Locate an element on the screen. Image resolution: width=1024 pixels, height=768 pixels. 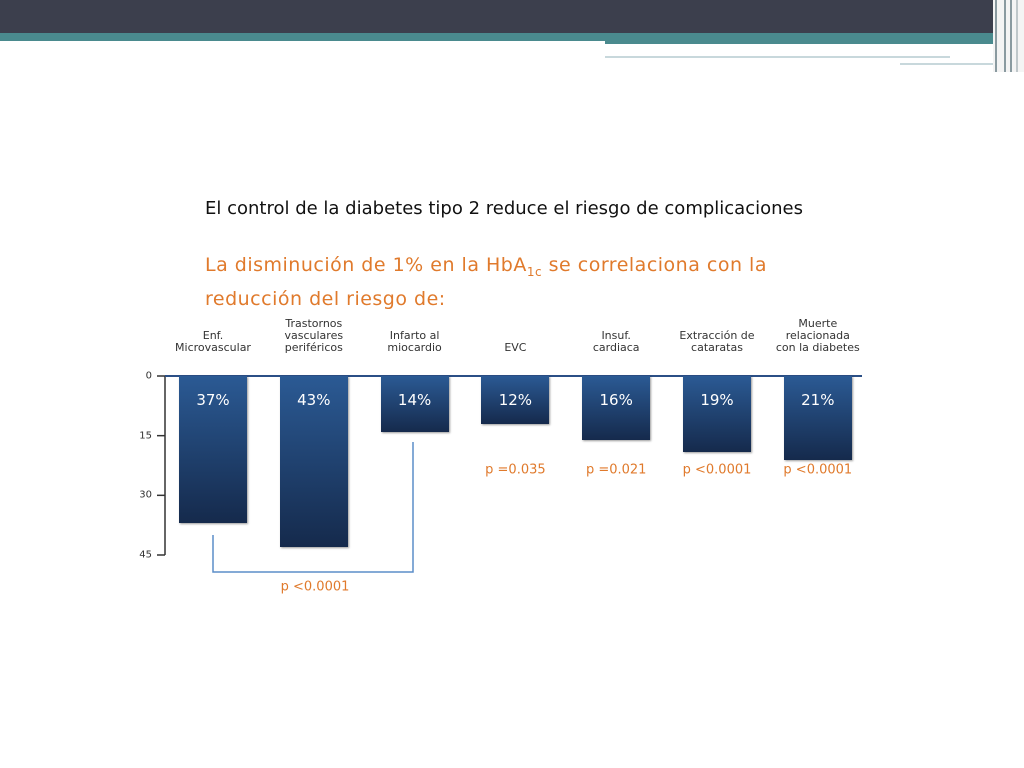
value-label: 43% is located at coordinates (314, 400).